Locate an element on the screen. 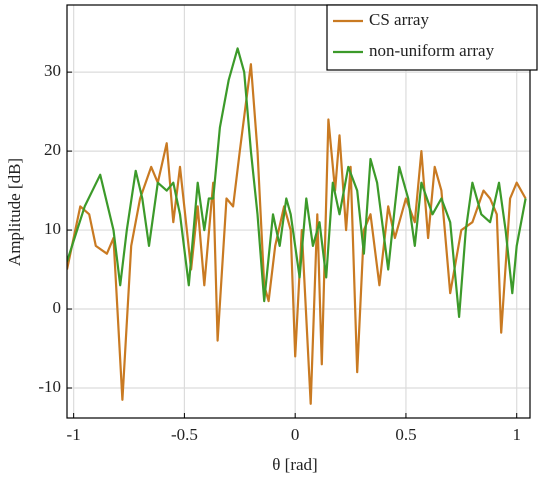 The height and width of the screenshot is (483, 550). y-tick-label: -10 is located at coordinates (49, 386).